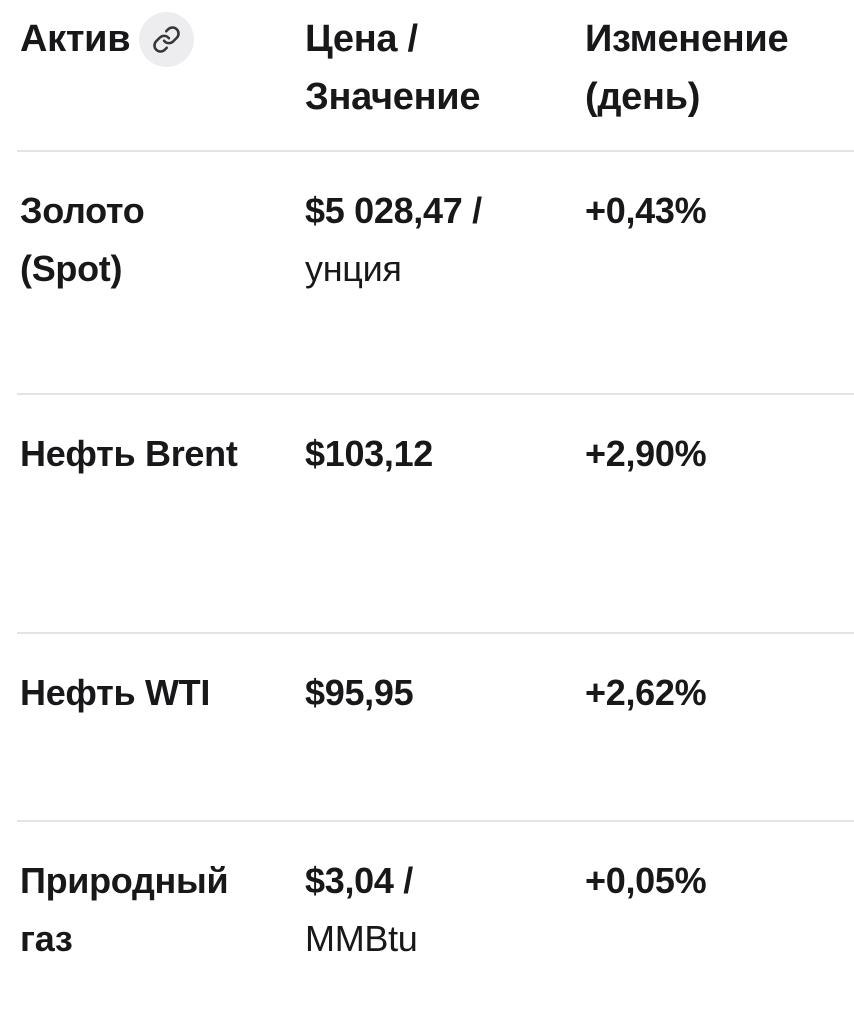  What do you see at coordinates (445, 454) in the screenshot?
I see `price-cell: $103,12` at bounding box center [445, 454].